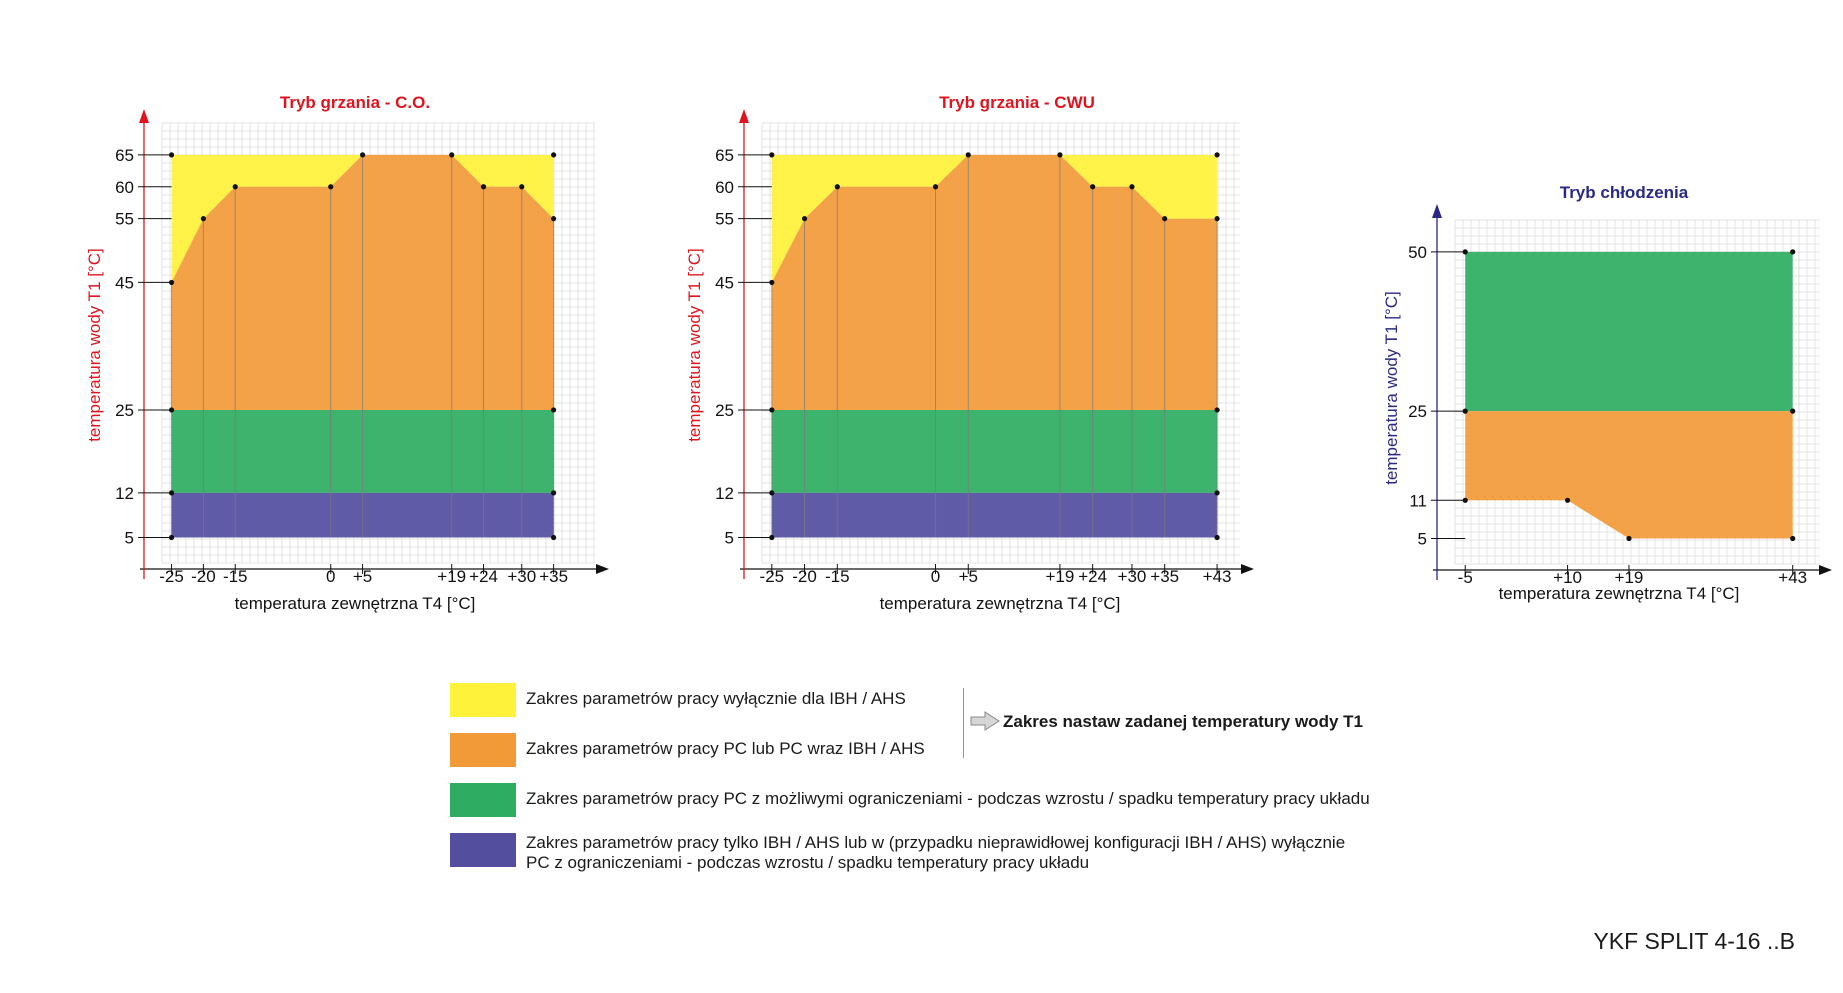 This screenshot has width=1843, height=993. I want to click on y-tick-label: 60, so click(124, 187).